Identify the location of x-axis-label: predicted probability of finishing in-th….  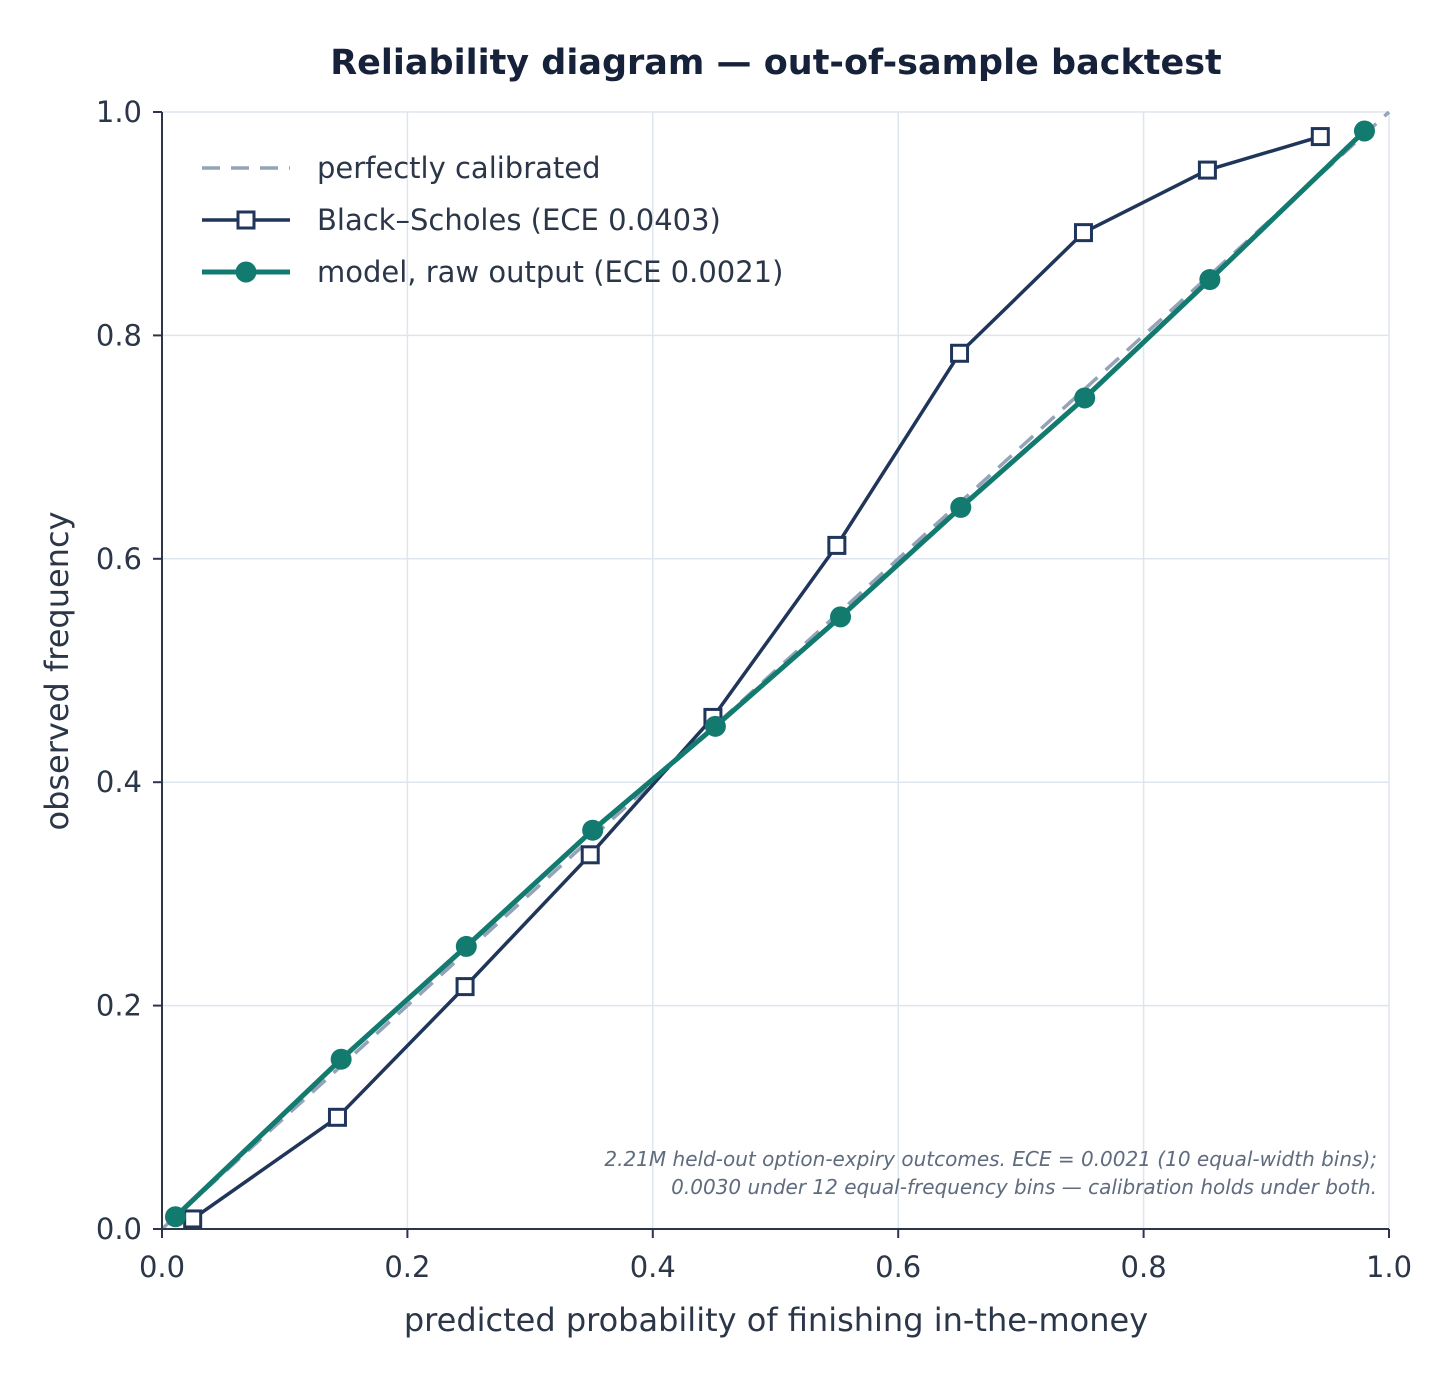
(776, 1320).